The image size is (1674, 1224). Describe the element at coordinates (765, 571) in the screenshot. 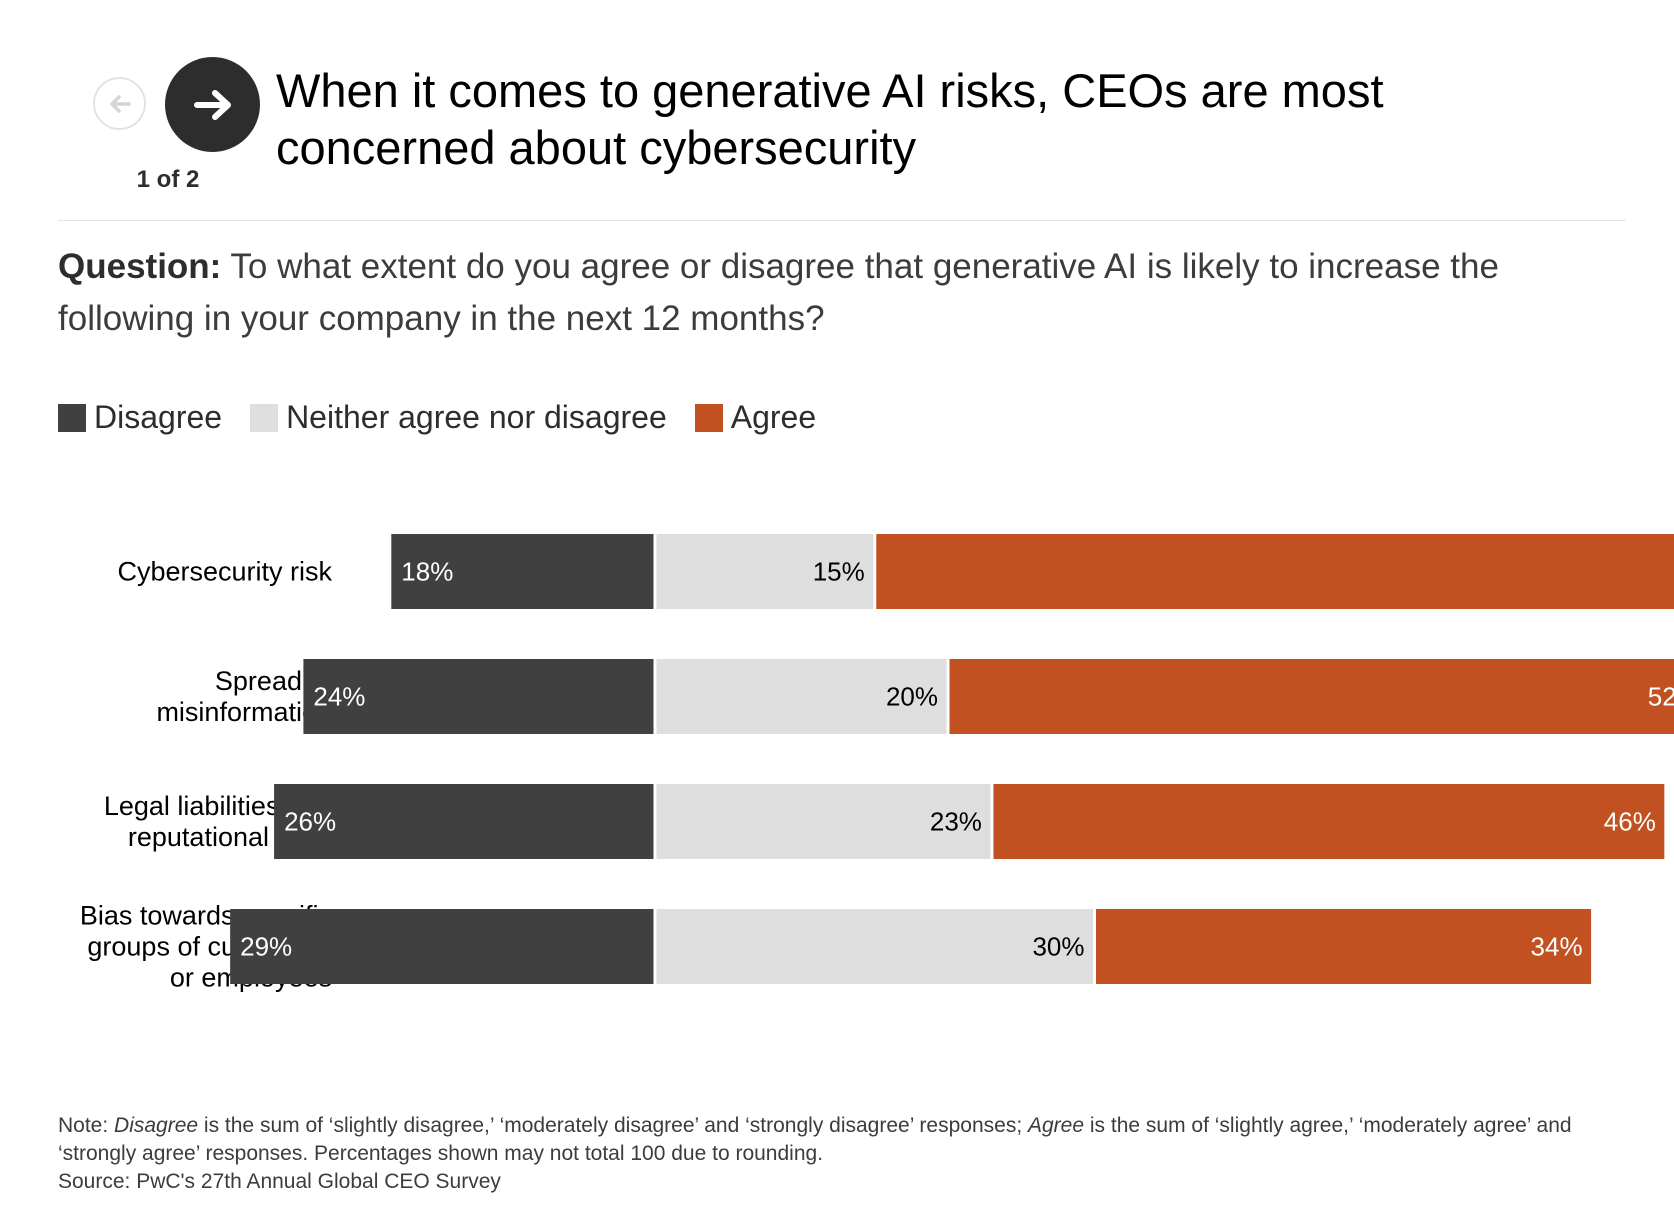

I see `bar-neither-cybersecurity-risk` at that location.